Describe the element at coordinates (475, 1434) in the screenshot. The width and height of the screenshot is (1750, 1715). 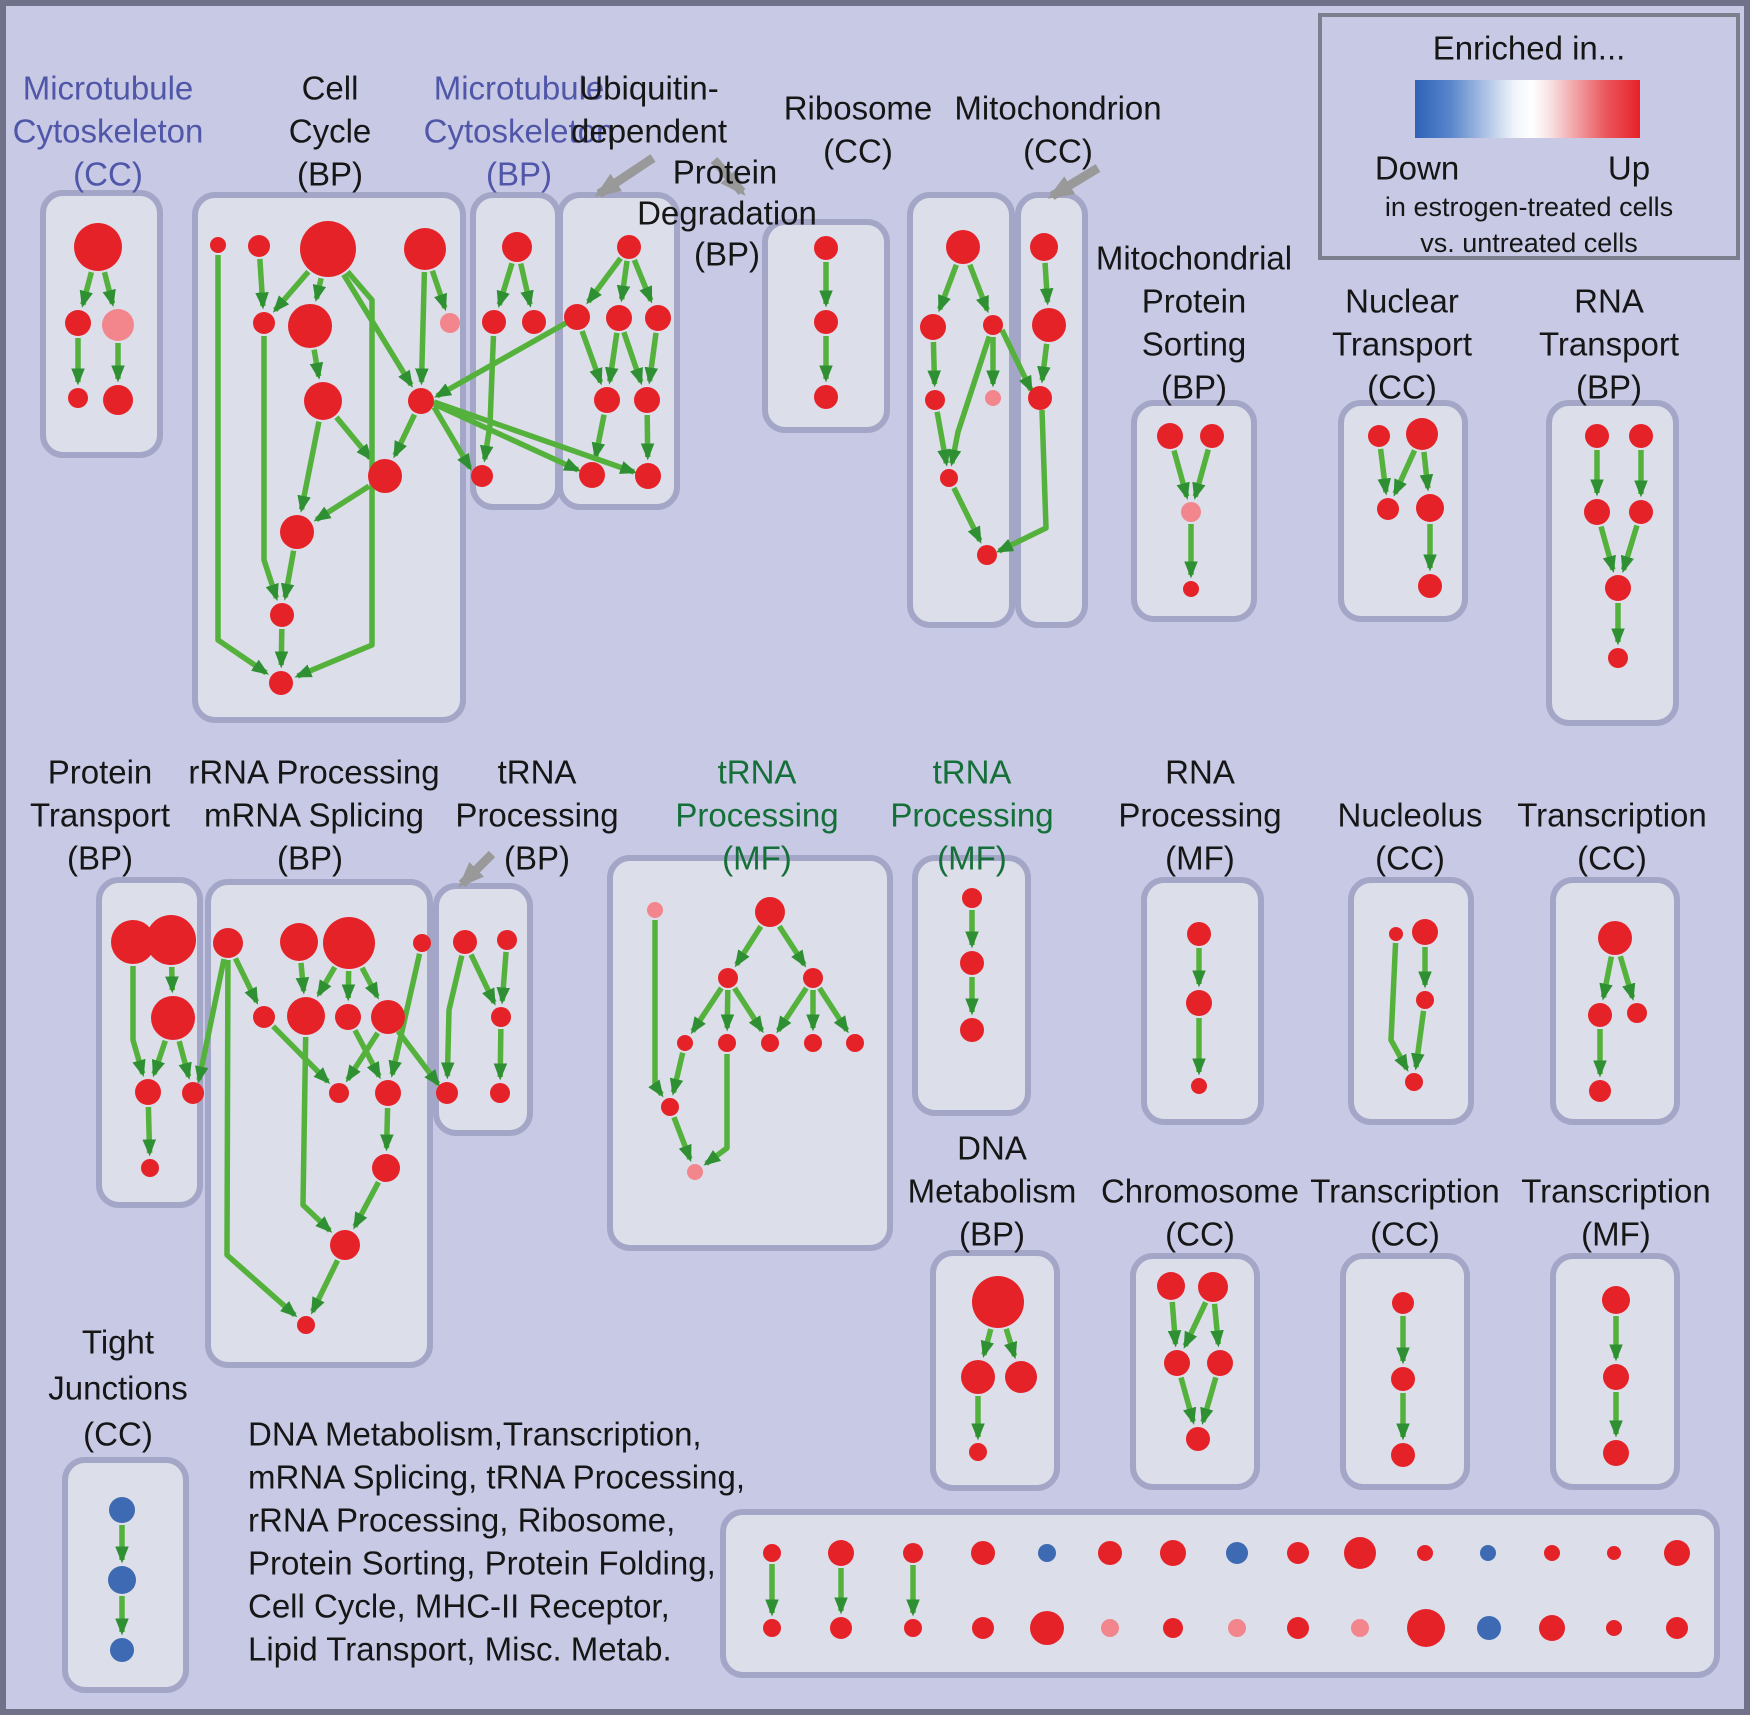
I see `footnote-line: DNA Metabolism,Transcription,` at that location.